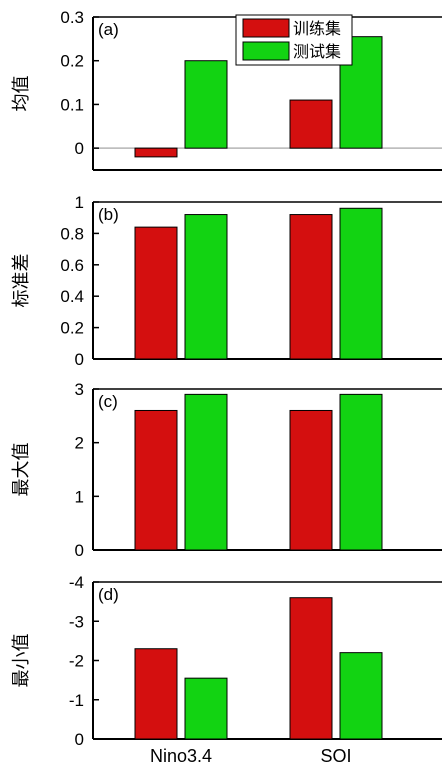 Image resolution: width=442 pixels, height=769 pixels. What do you see at coordinates (72, 233) in the screenshot?
I see `y-tick-label: 0.8` at bounding box center [72, 233].